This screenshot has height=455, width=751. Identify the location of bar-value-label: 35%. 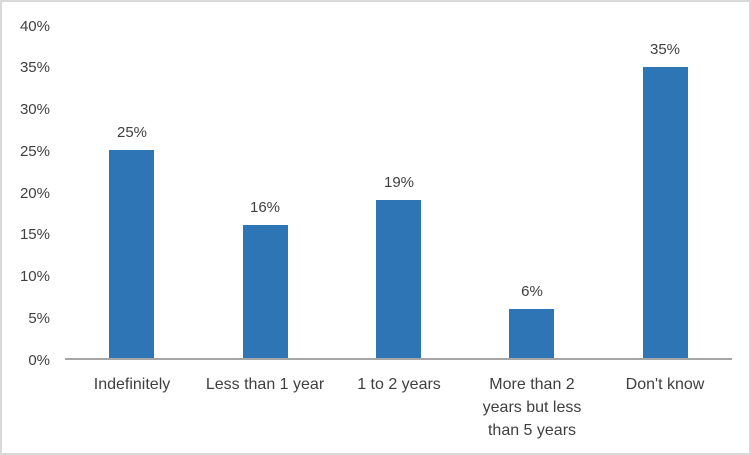
(665, 49).